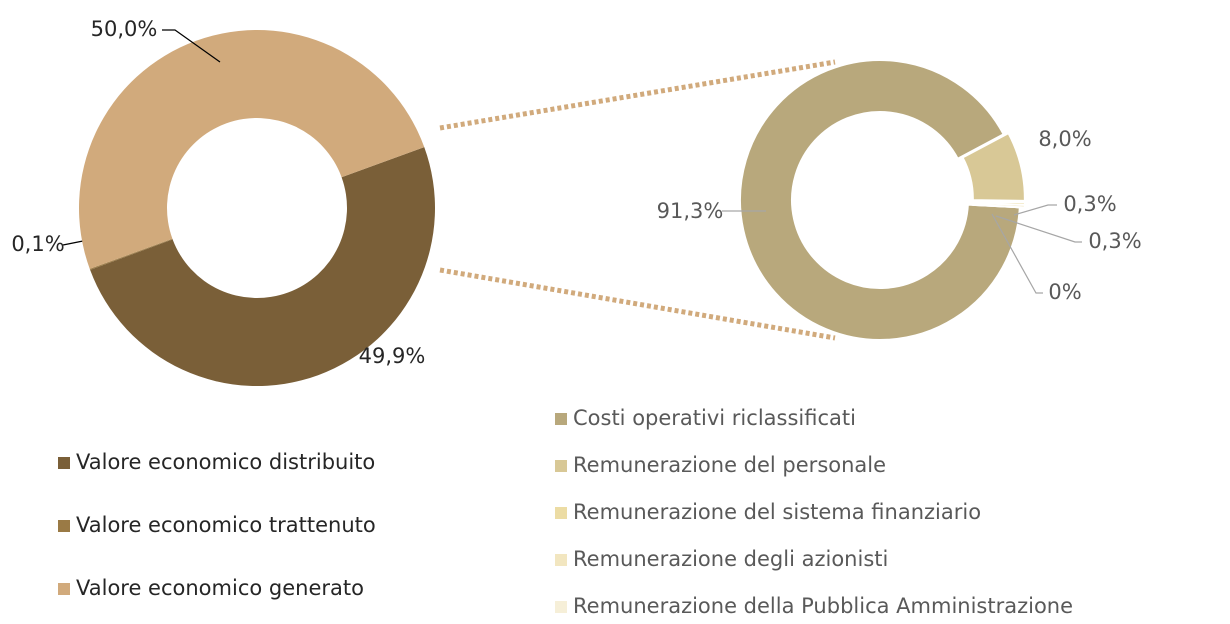 Image resolution: width=1230 pixels, height=624 pixels. Describe the element at coordinates (124, 29) in the screenshot. I see `data-label: 50,0%` at that location.